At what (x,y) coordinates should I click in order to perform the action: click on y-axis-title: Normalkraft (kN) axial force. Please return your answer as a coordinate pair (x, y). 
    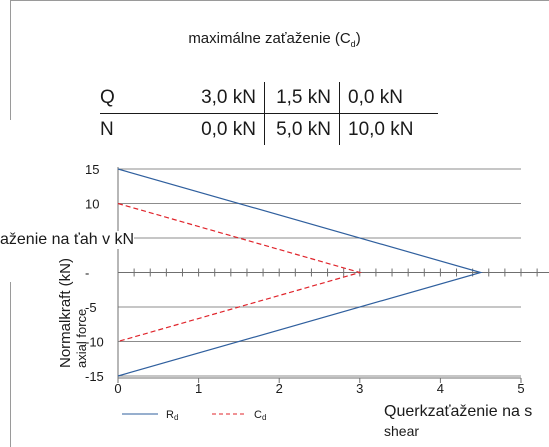
    Looking at the image, I should click on (73, 313).